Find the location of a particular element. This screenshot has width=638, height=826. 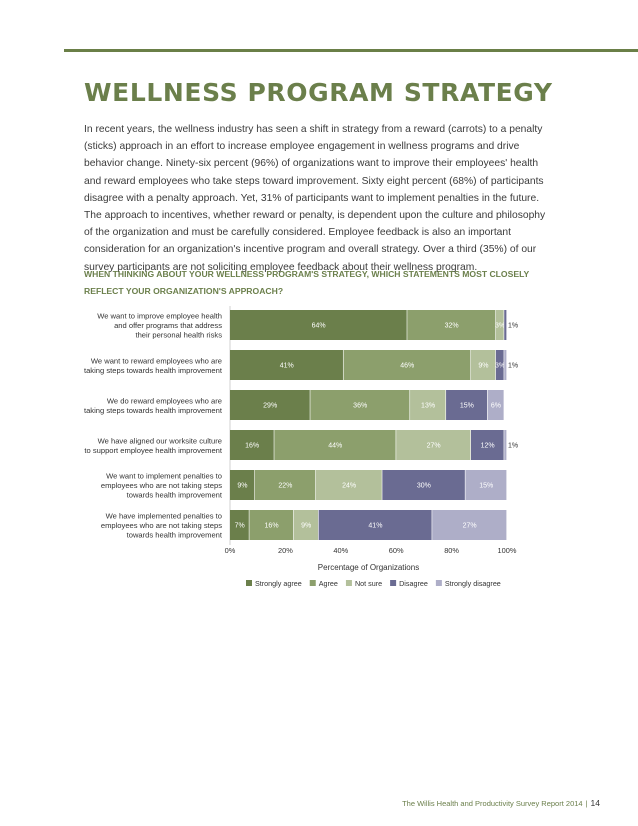

top-rule is located at coordinates (351, 50).